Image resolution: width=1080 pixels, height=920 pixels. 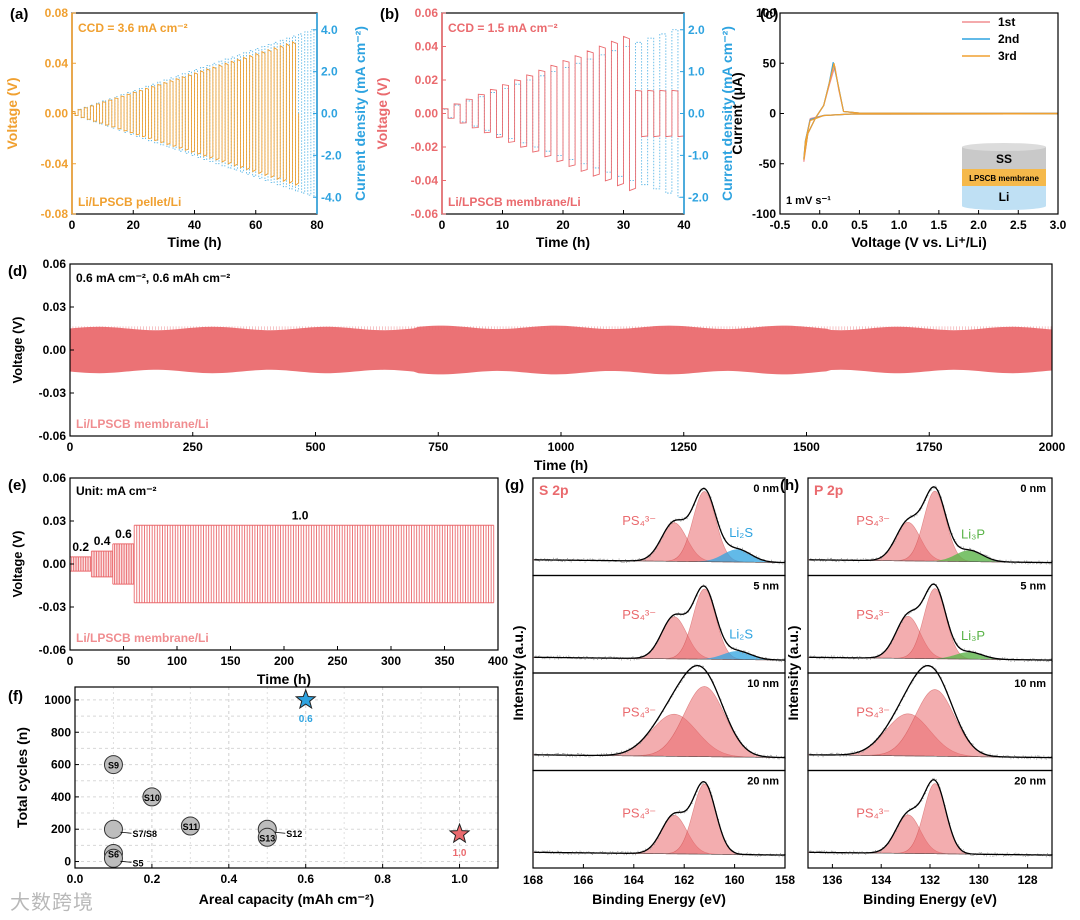 I want to click on x-tick-label: 136, so click(x=832, y=880).